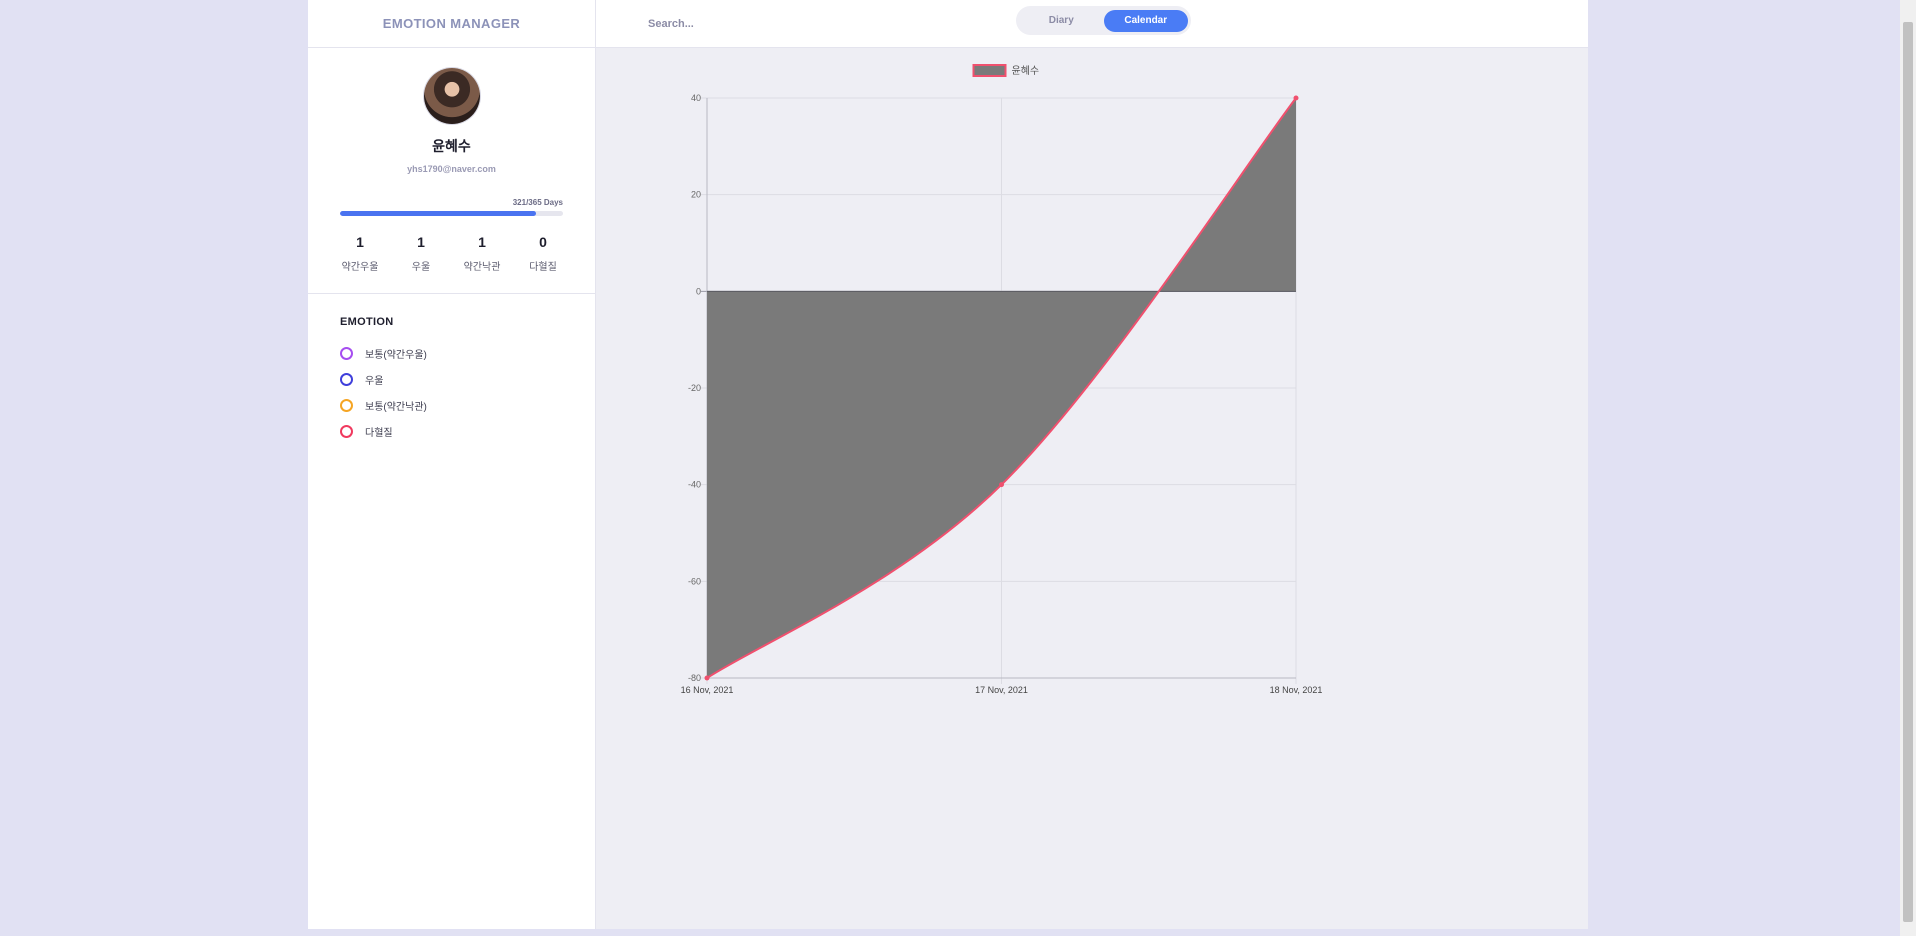  I want to click on topbar: Diary Calendar, so click(1092, 24).